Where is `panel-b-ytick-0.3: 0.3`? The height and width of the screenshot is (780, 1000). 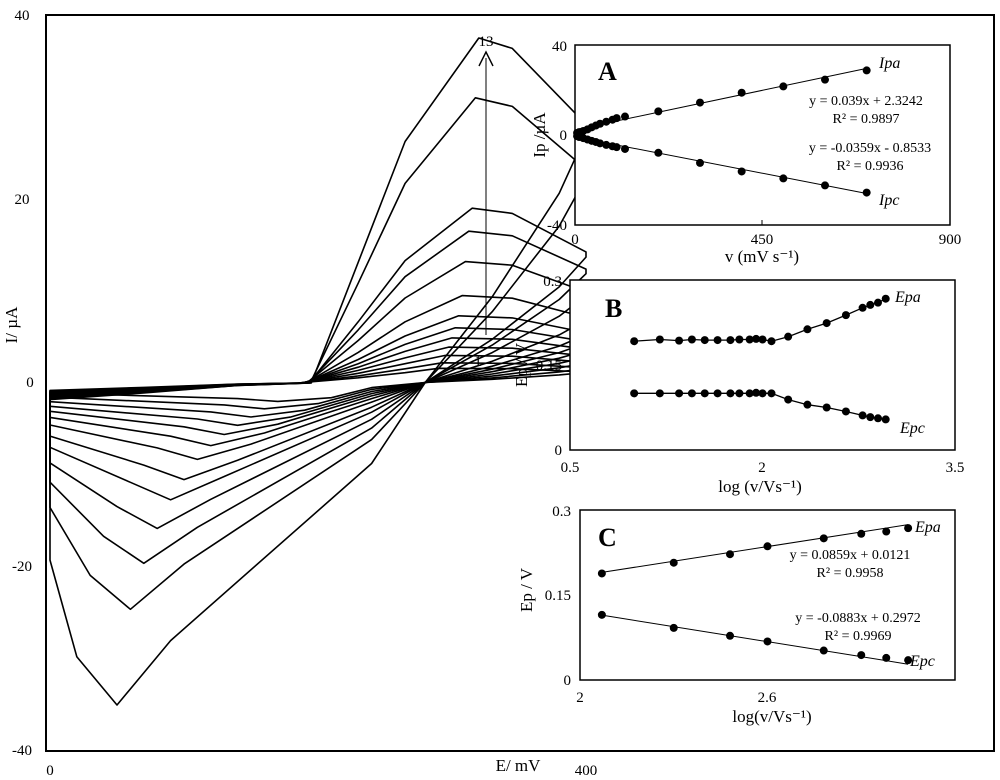 panel-b-ytick-0.3: 0.3 is located at coordinates (552, 282).